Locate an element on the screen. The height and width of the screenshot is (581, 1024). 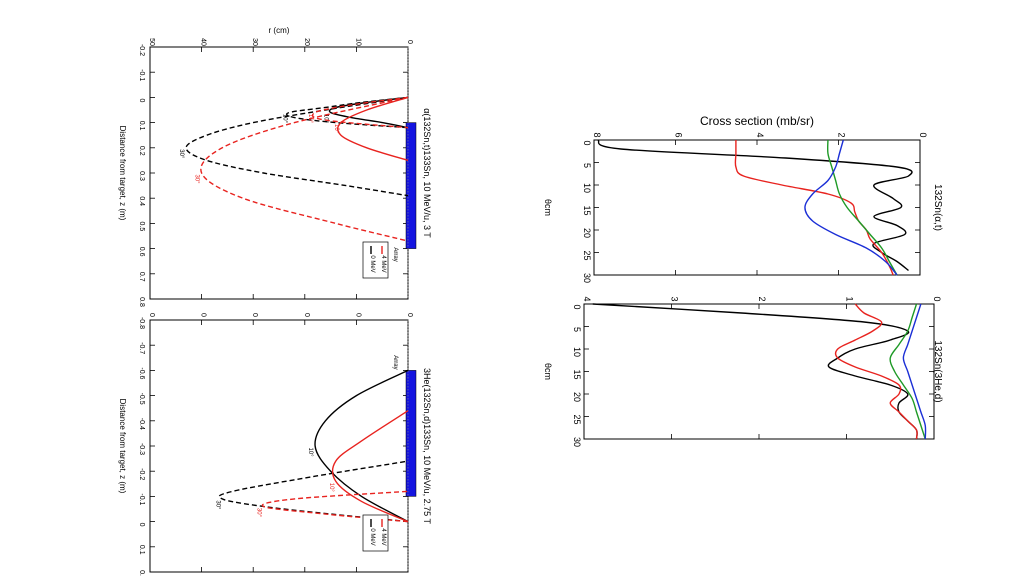
y-tick-label: 6 is located at coordinates (679, 134).